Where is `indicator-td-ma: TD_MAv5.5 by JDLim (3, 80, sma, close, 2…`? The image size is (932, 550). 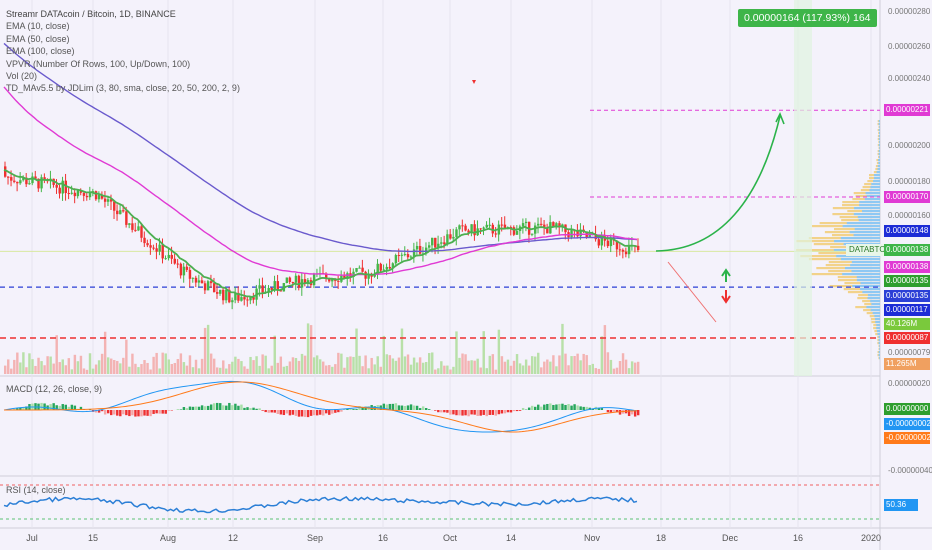 indicator-td-ma: TD_MAv5.5 by JDLim (3, 80, sma, close, 2… is located at coordinates (123, 88).